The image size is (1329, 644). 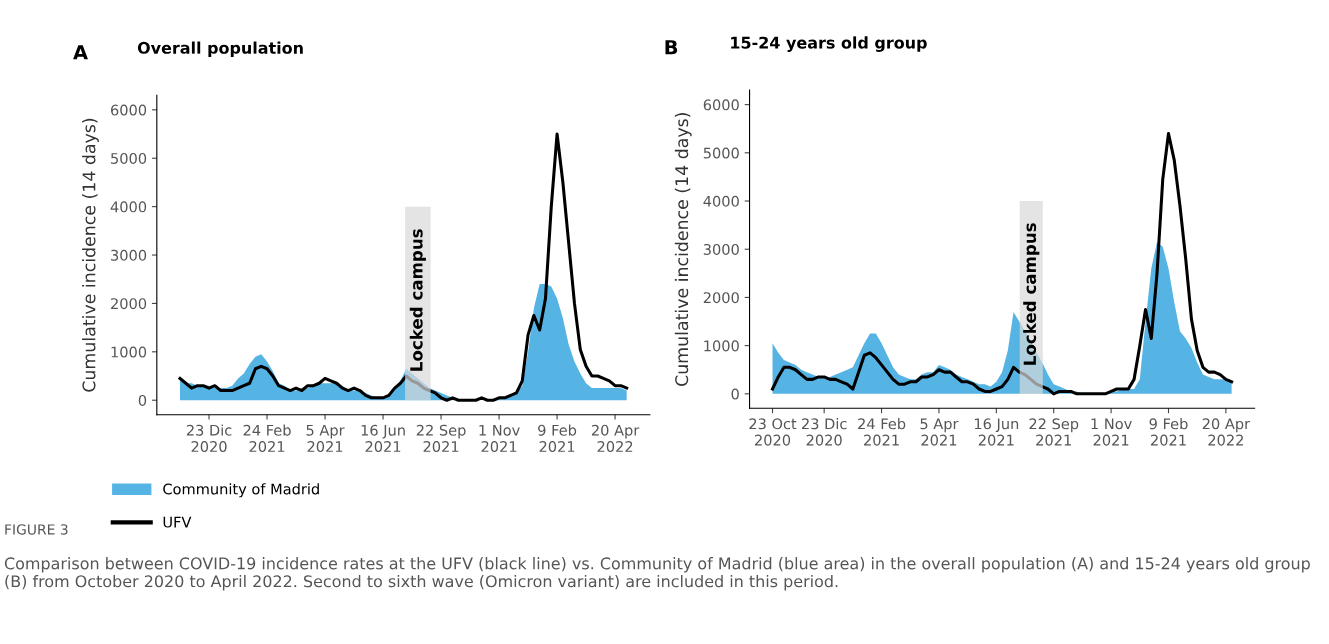 What do you see at coordinates (36, 529) in the screenshot?
I see `caption: FIGURE 3` at bounding box center [36, 529].